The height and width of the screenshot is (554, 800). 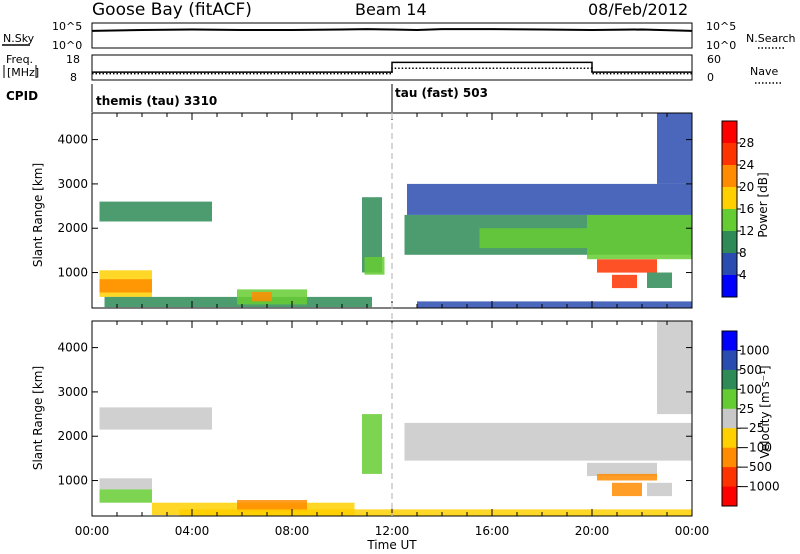 What do you see at coordinates (737, 209) in the screenshot?
I see `power-colorbar: 4 8 12 16 20 24 28` at bounding box center [737, 209].